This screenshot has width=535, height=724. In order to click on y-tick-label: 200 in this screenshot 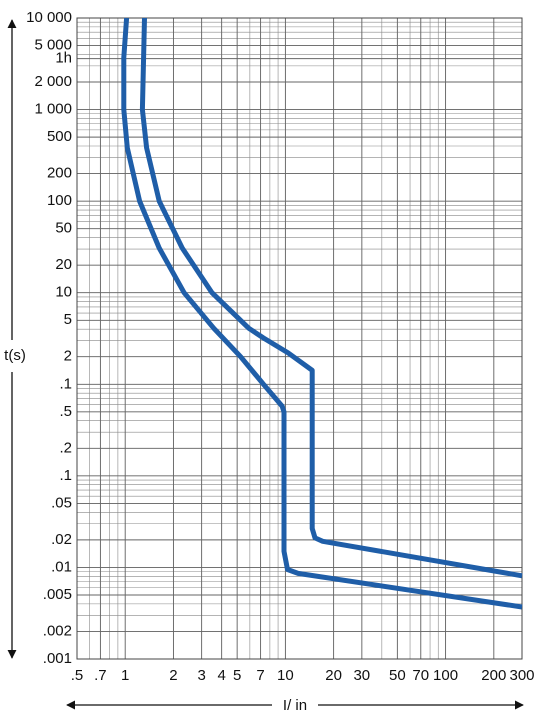, I will do `click(59, 173)`.